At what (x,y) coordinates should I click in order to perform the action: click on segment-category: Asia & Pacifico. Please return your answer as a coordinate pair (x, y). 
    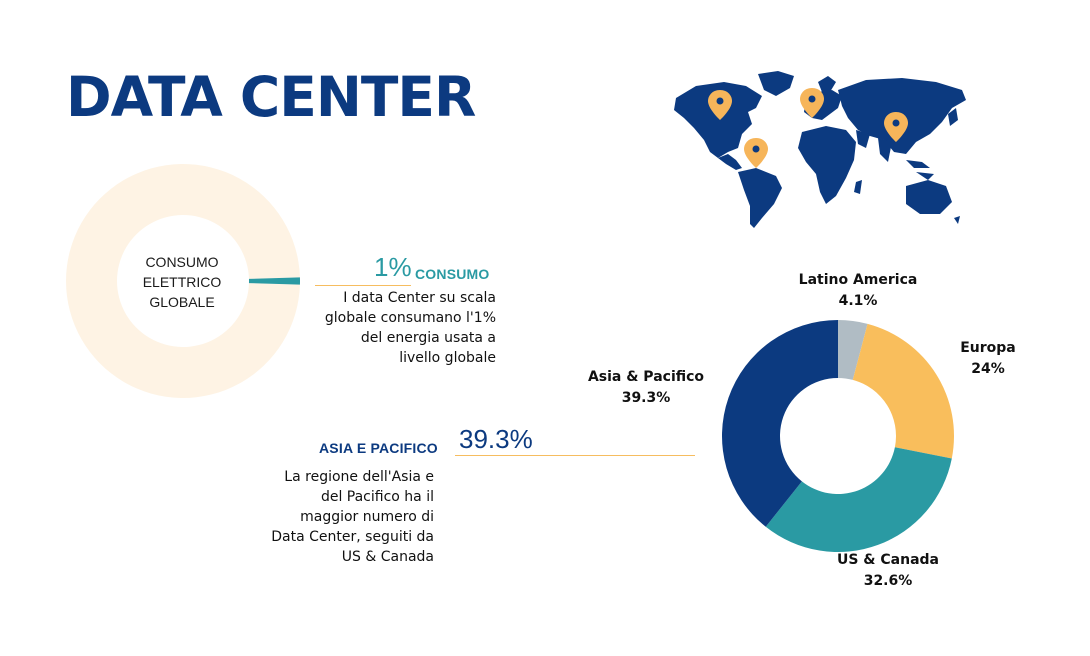
    Looking at the image, I should click on (646, 377).